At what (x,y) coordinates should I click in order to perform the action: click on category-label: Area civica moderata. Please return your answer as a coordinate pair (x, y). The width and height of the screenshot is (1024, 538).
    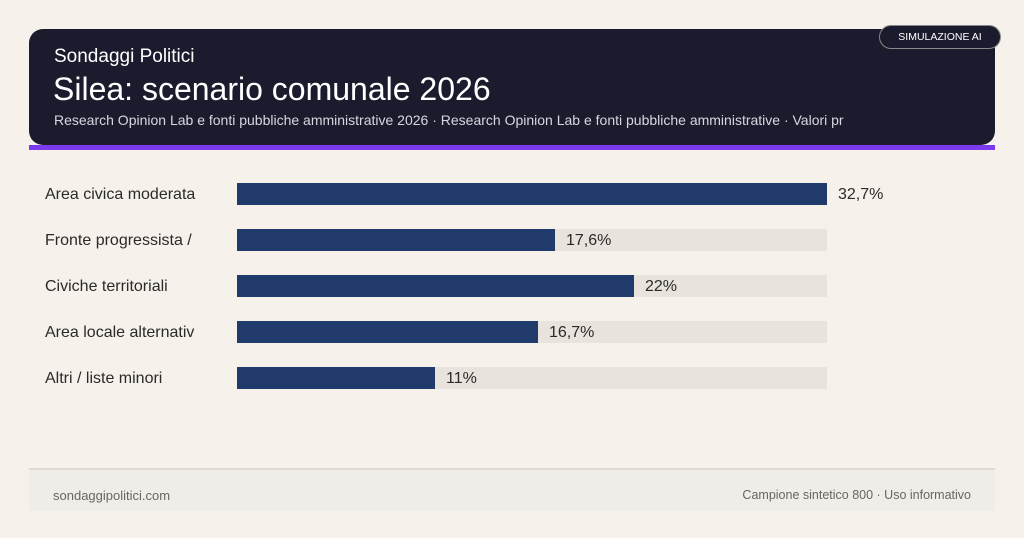
    Looking at the image, I should click on (120, 194).